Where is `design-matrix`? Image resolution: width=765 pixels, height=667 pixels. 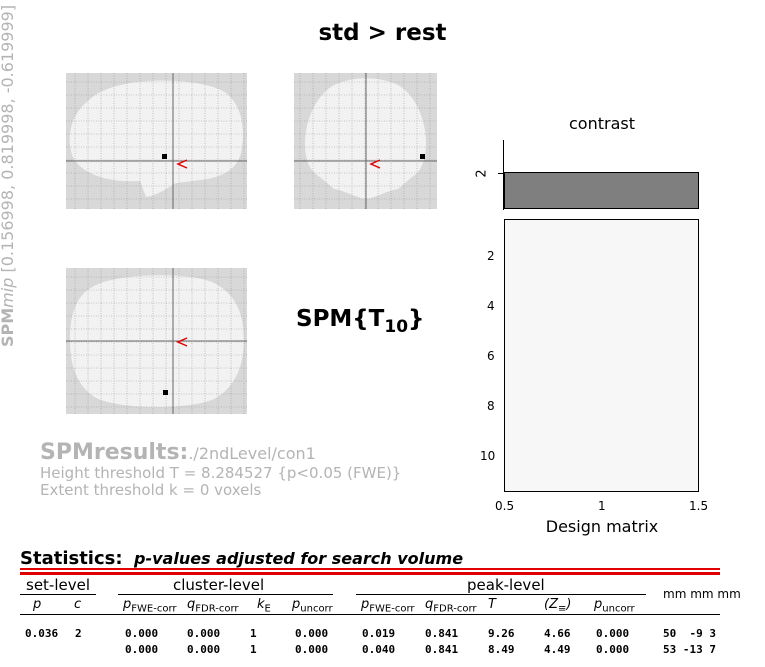 design-matrix is located at coordinates (601, 355).